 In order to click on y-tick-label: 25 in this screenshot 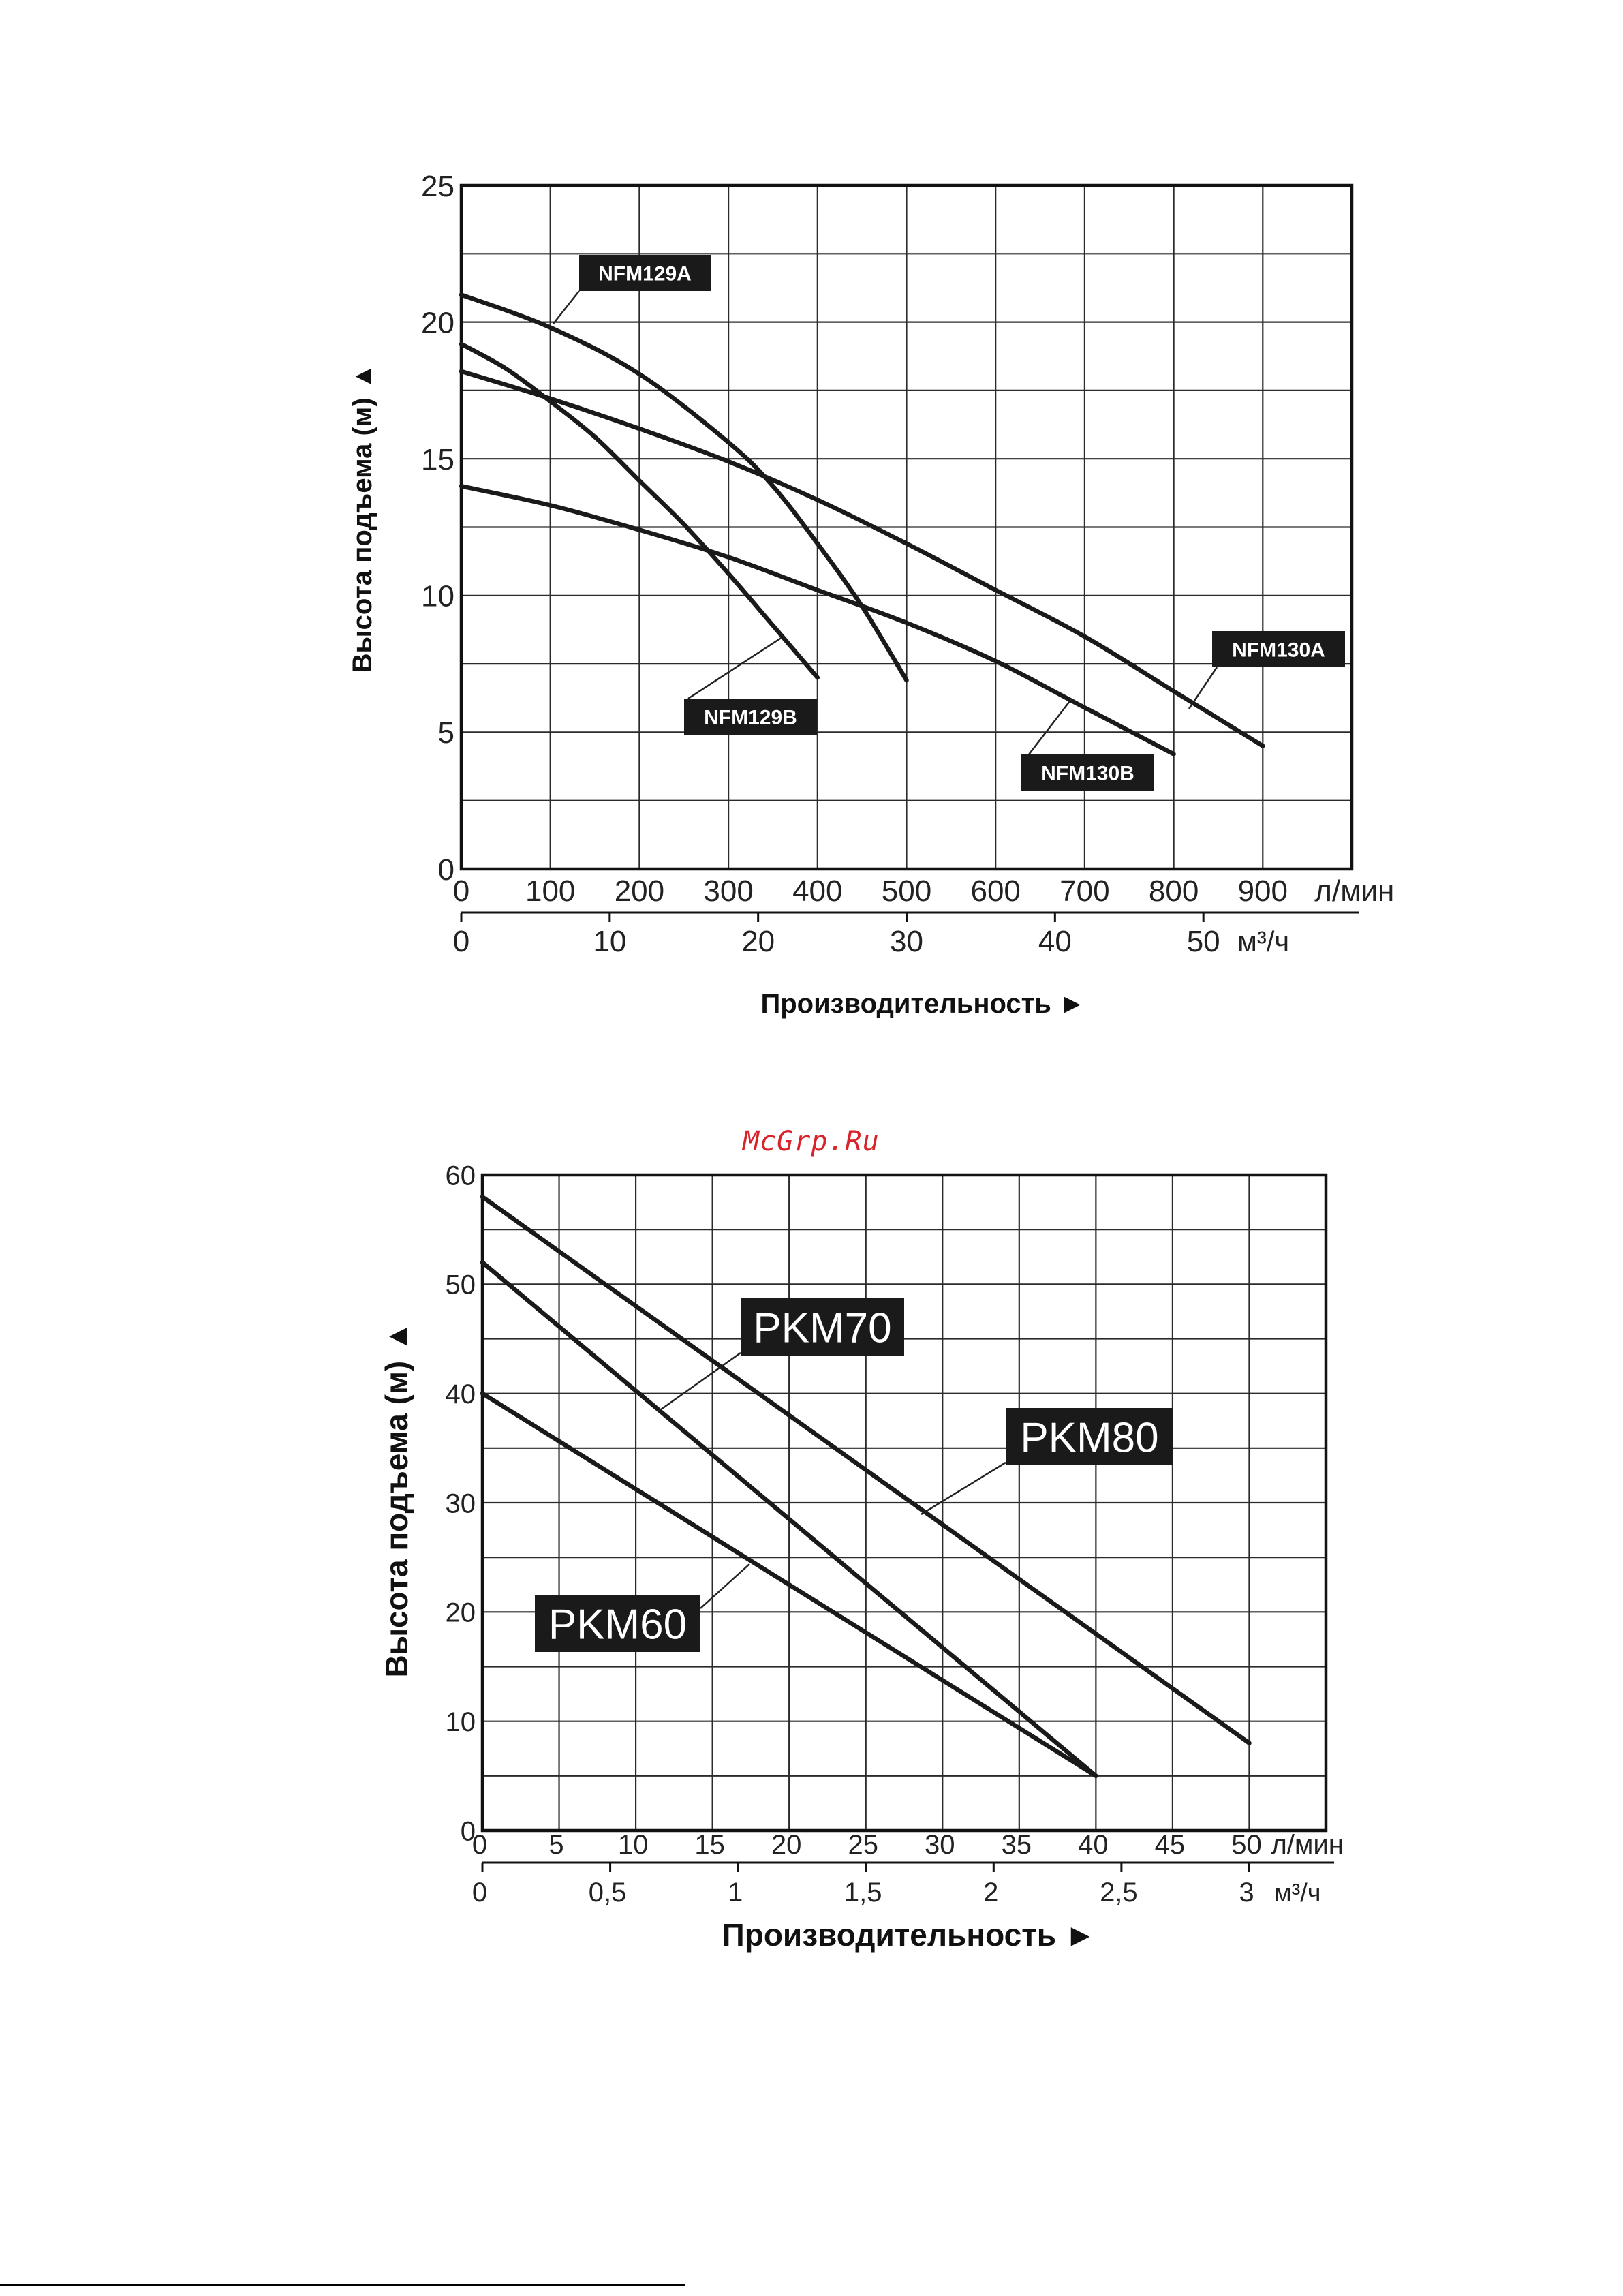, I will do `click(437, 186)`.